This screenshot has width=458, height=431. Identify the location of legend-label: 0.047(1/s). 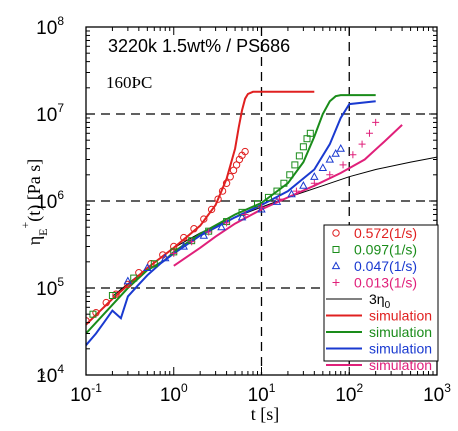
(385, 266).